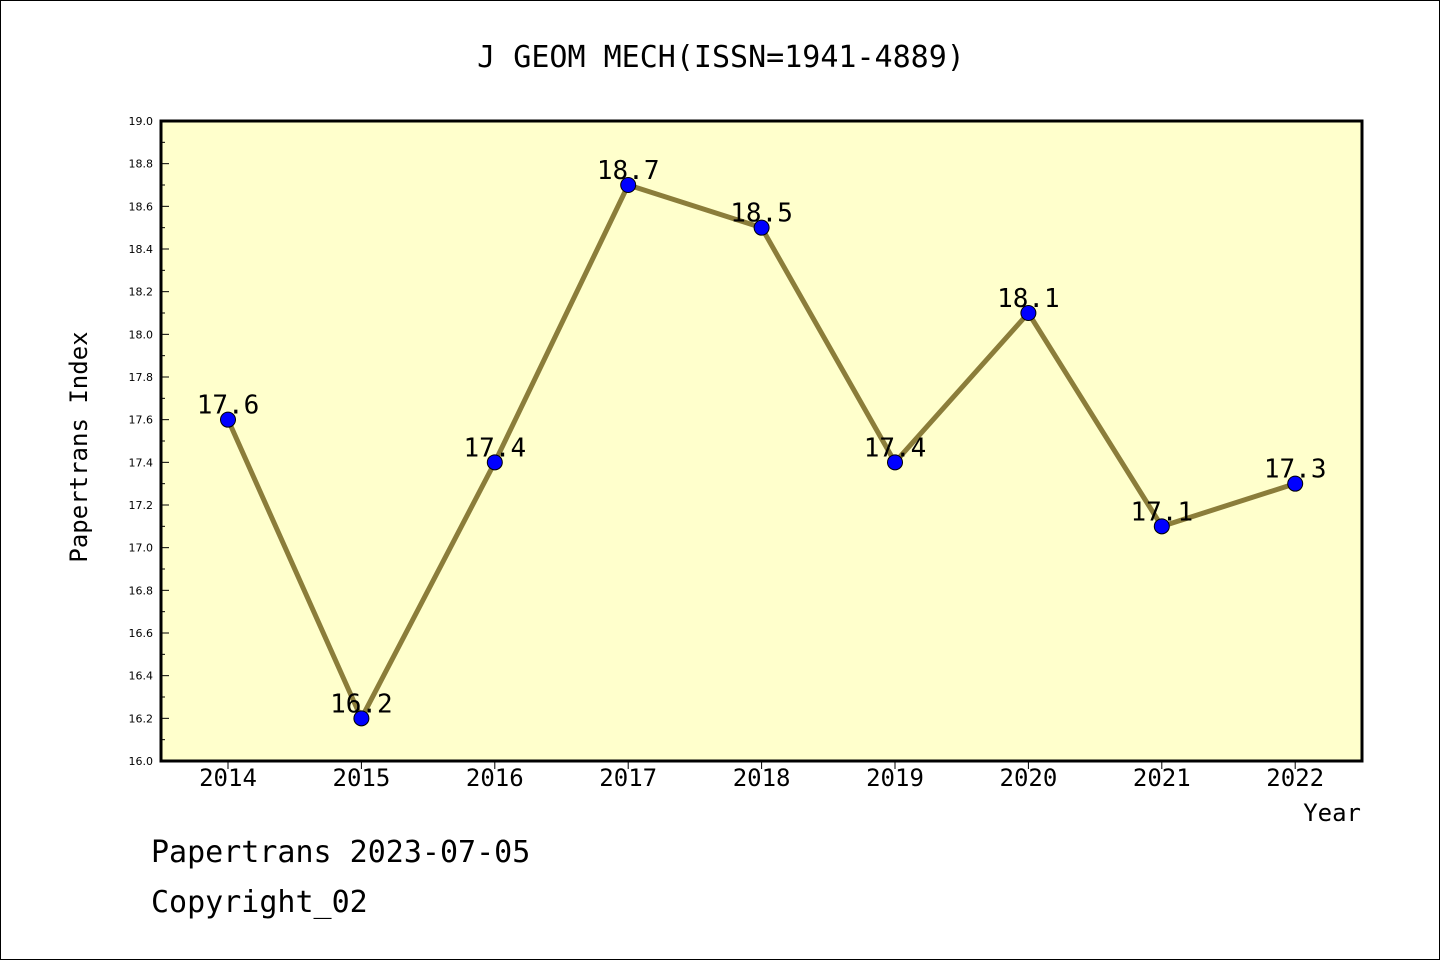 The image size is (1440, 961). I want to click on footer-date: Papertrans 2023-07-05, so click(341, 852).